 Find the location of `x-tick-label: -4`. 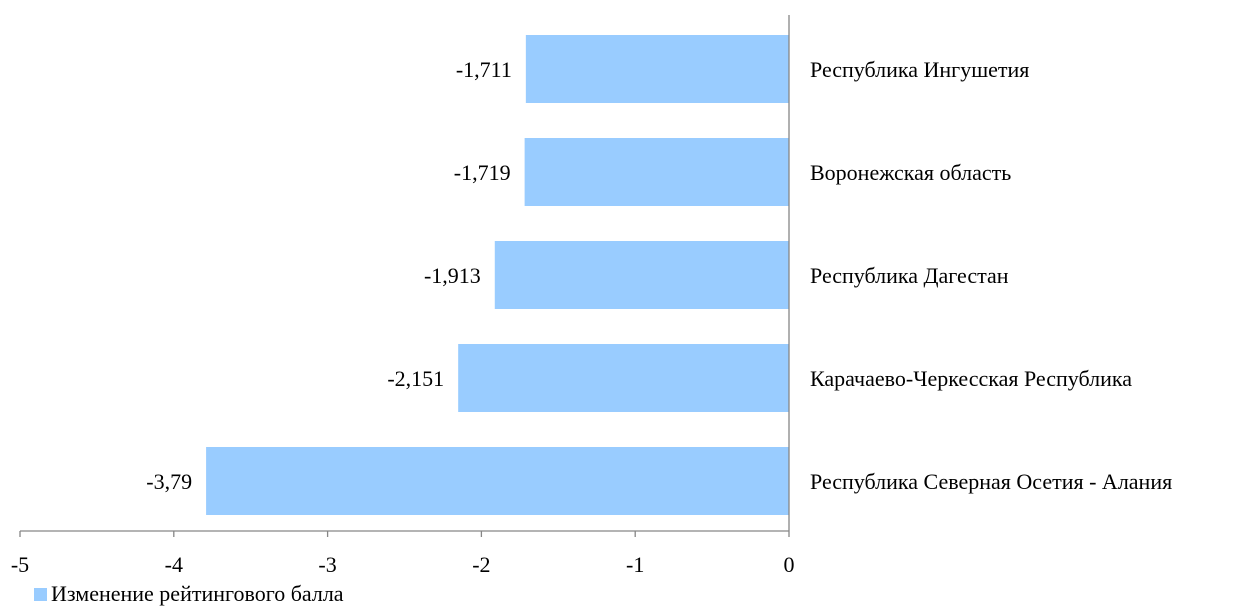

x-tick-label: -4 is located at coordinates (174, 564).